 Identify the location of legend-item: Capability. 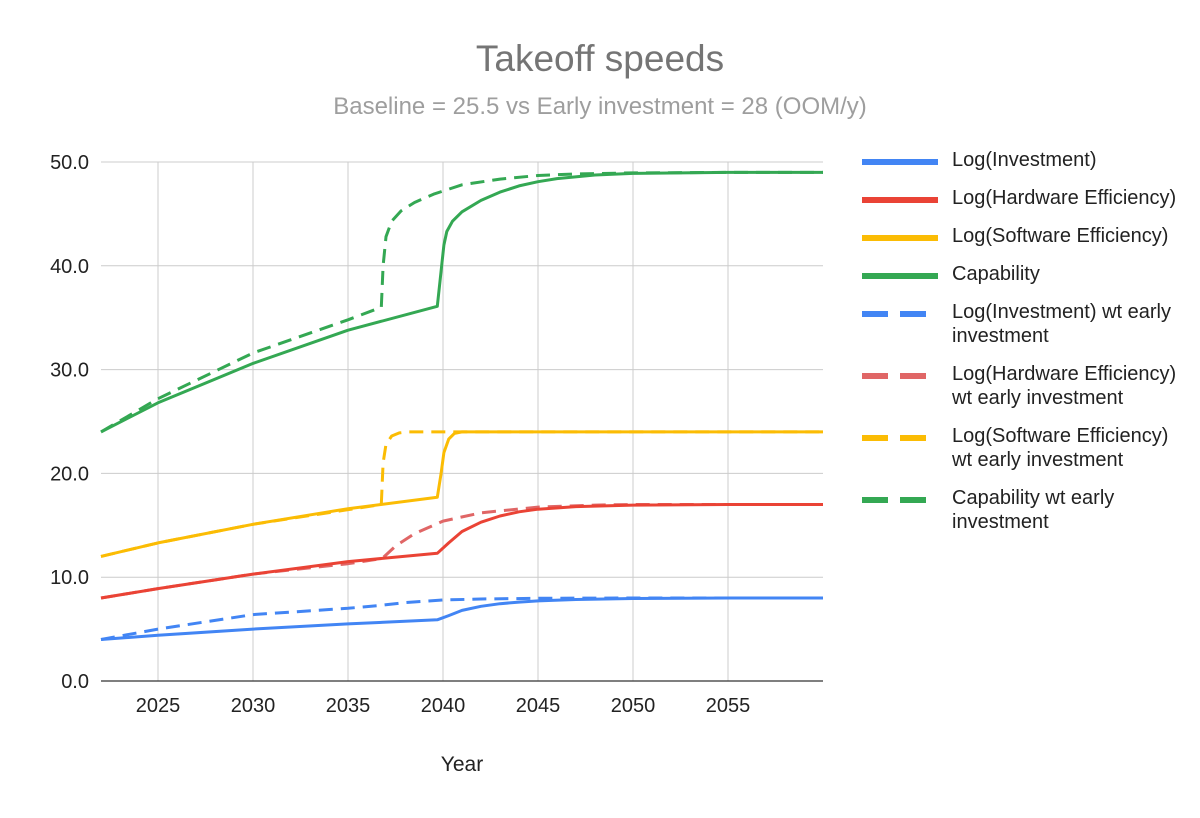
(1027, 274).